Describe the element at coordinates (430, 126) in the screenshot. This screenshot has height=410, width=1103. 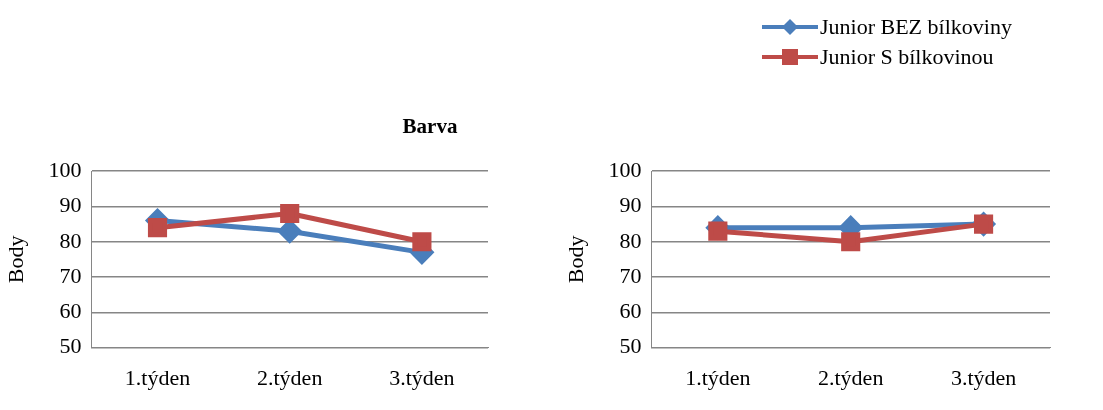
I see `chart-title: Barva` at that location.